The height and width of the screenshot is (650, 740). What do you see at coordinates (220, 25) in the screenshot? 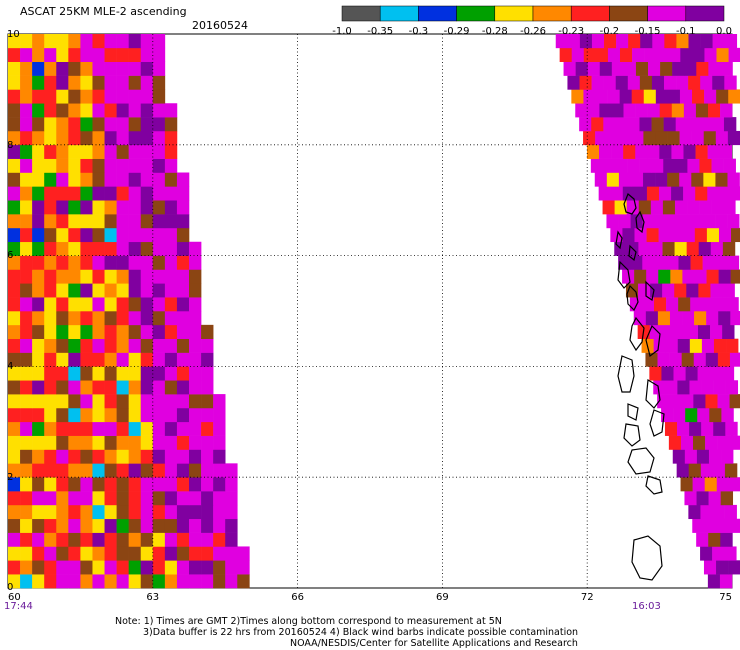
I see `chart-date: 20160524` at bounding box center [220, 25].